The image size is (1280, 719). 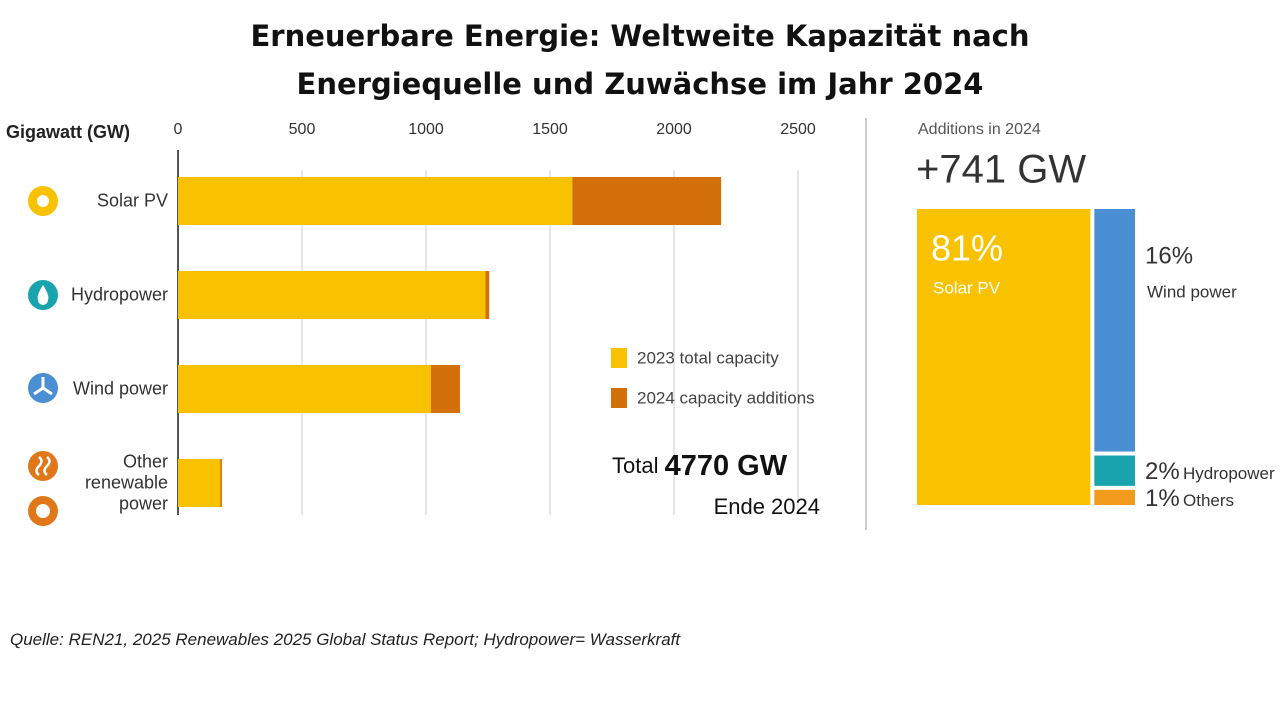 What do you see at coordinates (178, 129) in the screenshot?
I see `x-tick-label: 0` at bounding box center [178, 129].